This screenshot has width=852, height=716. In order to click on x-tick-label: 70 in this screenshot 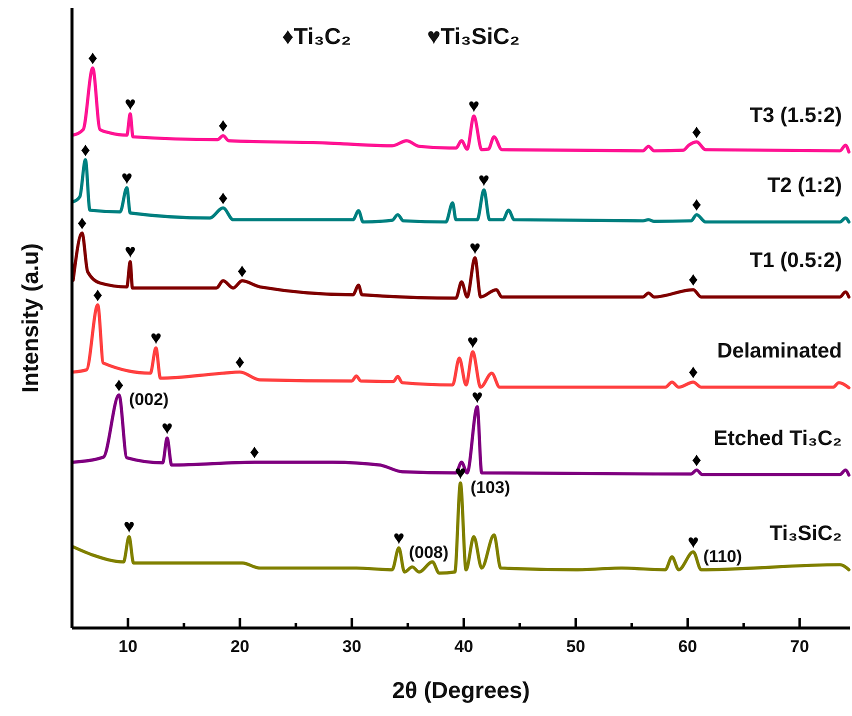, I will do `click(800, 646)`.